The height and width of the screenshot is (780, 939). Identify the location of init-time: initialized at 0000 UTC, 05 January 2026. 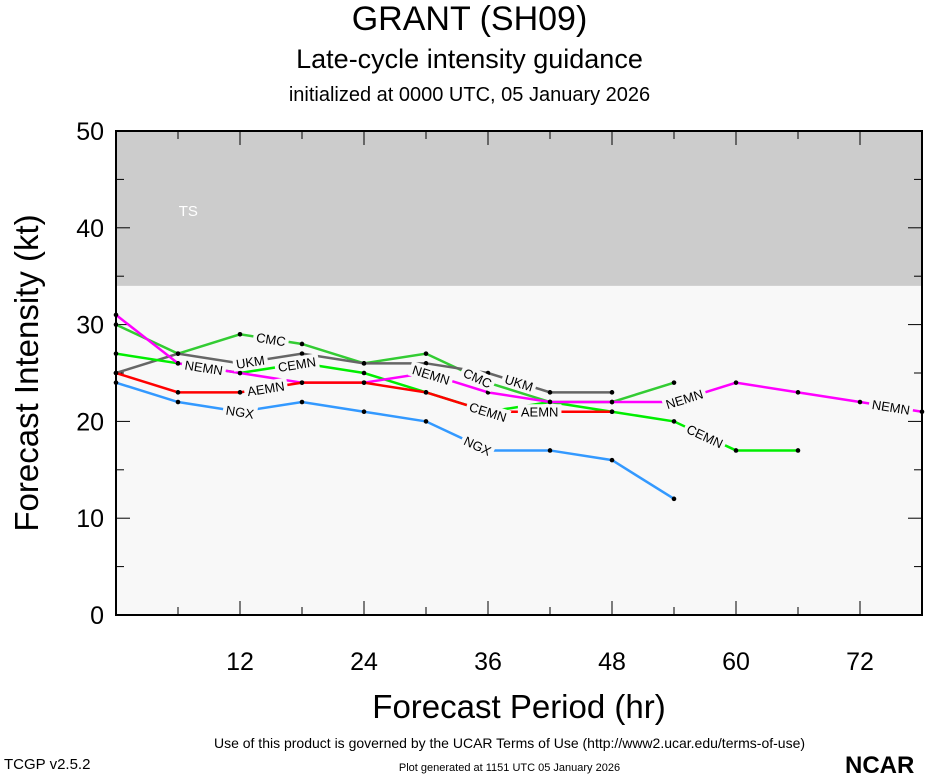
(469, 95).